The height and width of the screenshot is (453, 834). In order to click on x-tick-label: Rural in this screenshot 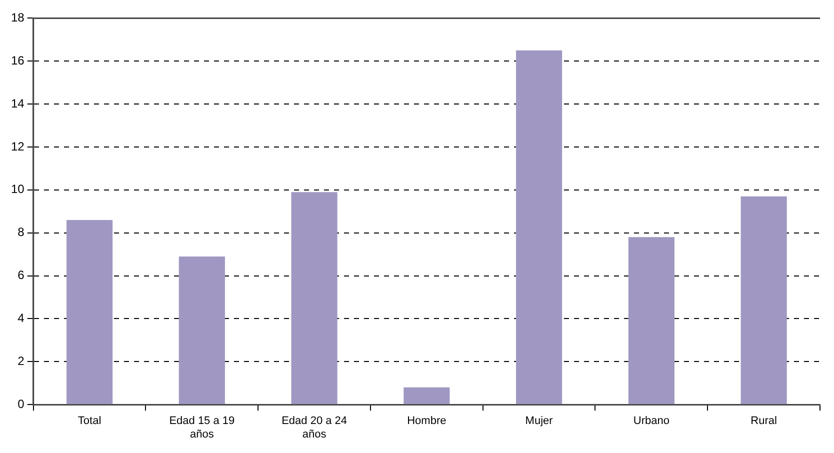, I will do `click(763, 421)`.